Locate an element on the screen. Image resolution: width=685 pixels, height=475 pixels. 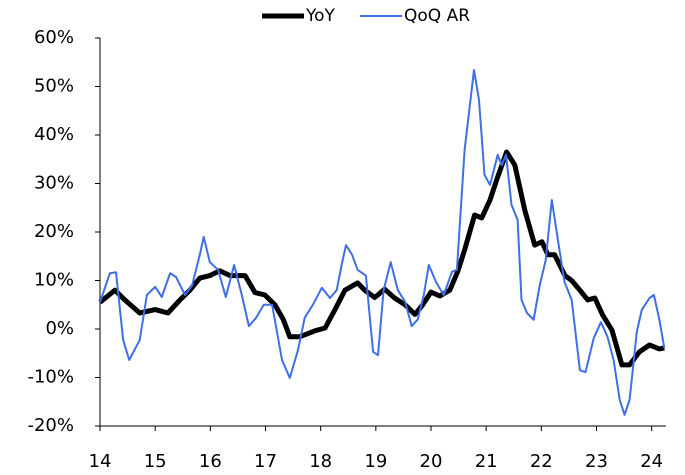
x-tick-label: 15 is located at coordinates (155, 461).